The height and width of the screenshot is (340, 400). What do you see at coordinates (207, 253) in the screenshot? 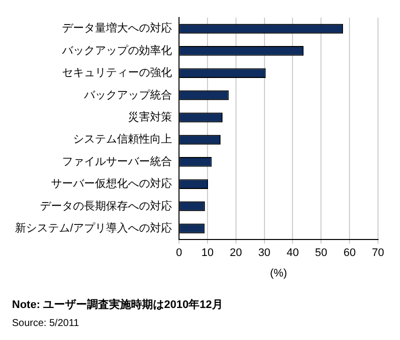
I see `x-tick-label: 10` at bounding box center [207, 253].